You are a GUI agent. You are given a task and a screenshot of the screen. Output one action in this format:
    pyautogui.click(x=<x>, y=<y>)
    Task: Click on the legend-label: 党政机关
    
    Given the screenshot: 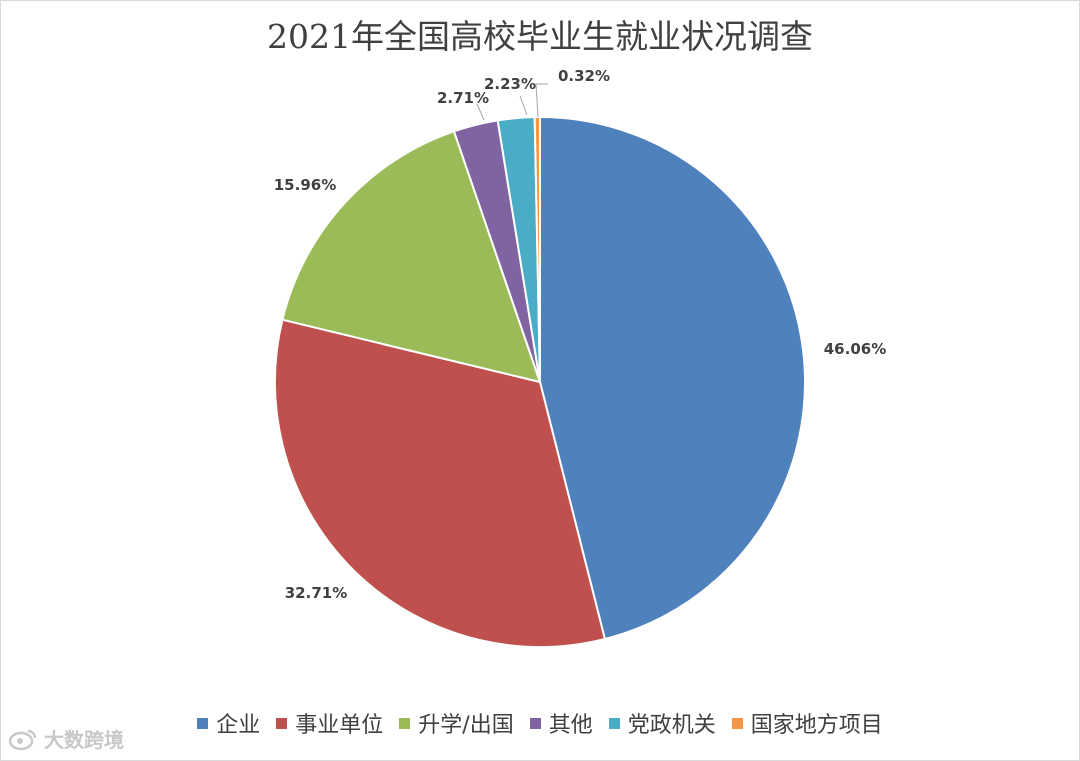 What is the action you would take?
    pyautogui.click(x=671, y=725)
    